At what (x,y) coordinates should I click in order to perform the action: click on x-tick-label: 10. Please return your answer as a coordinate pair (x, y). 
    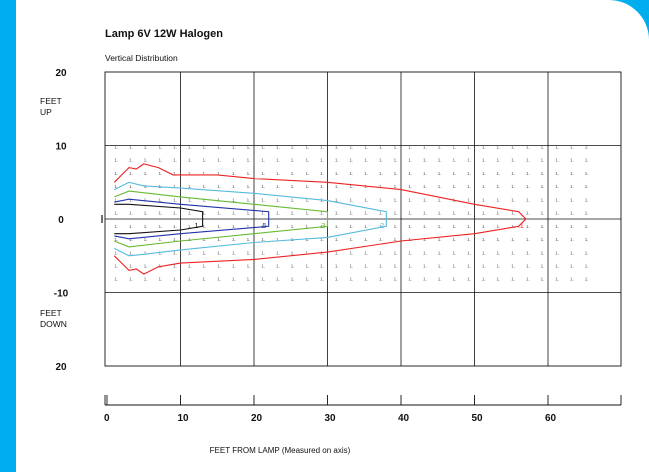
    Looking at the image, I should click on (184, 418).